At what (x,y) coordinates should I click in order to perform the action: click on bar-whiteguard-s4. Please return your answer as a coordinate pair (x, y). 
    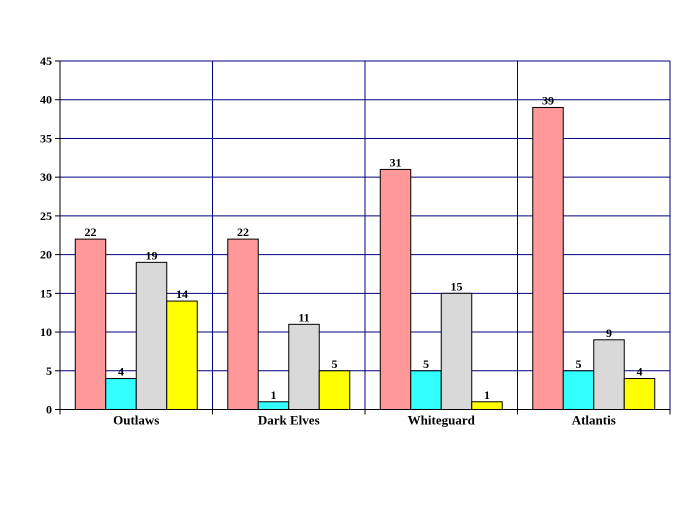
    Looking at the image, I should click on (487, 405).